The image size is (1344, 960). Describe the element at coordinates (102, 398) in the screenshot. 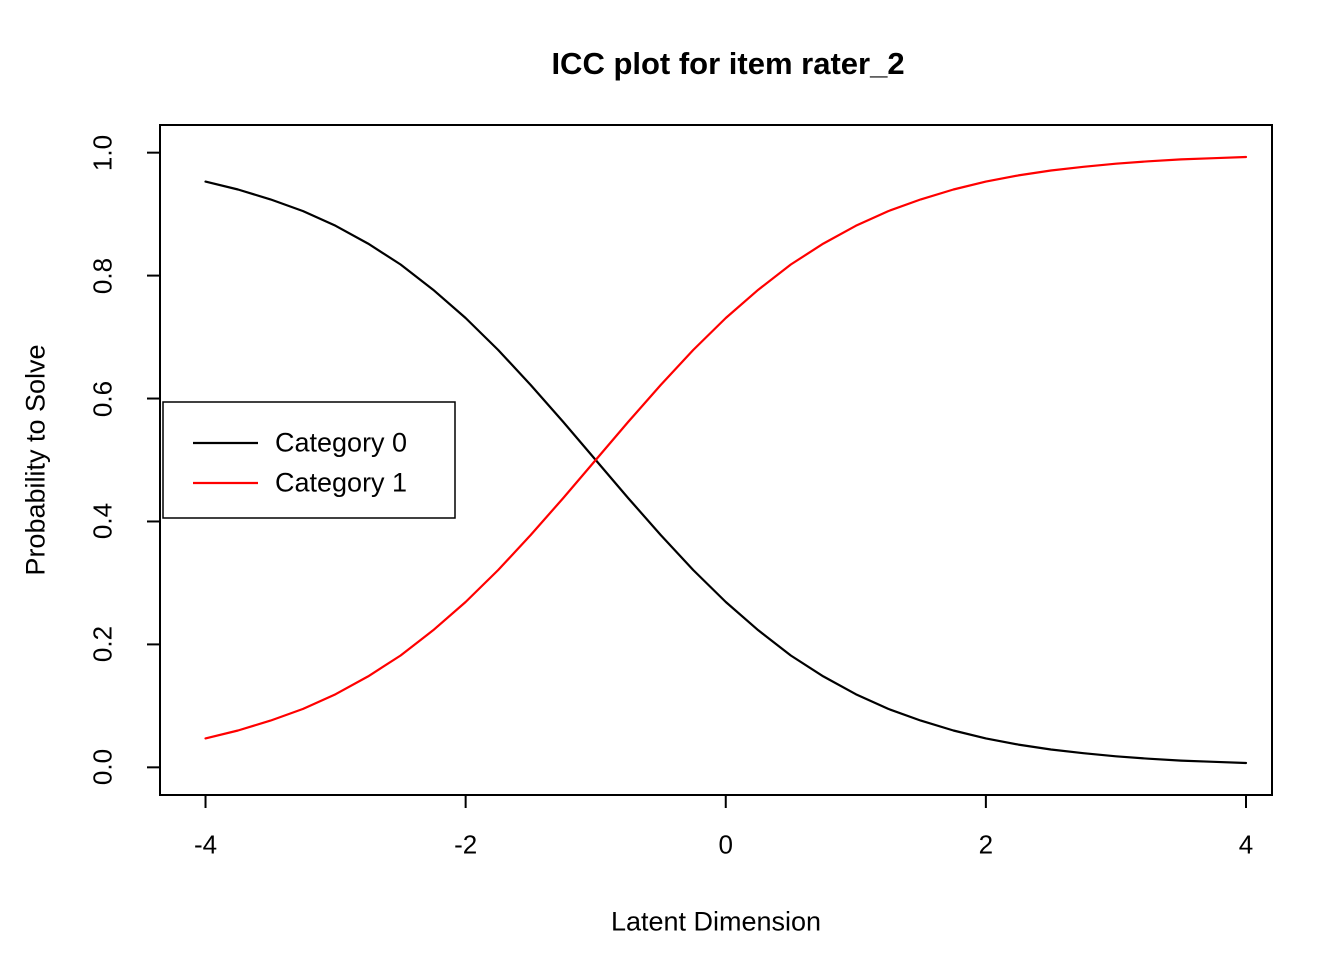

I see `y-tick-label: 0.6` at that location.